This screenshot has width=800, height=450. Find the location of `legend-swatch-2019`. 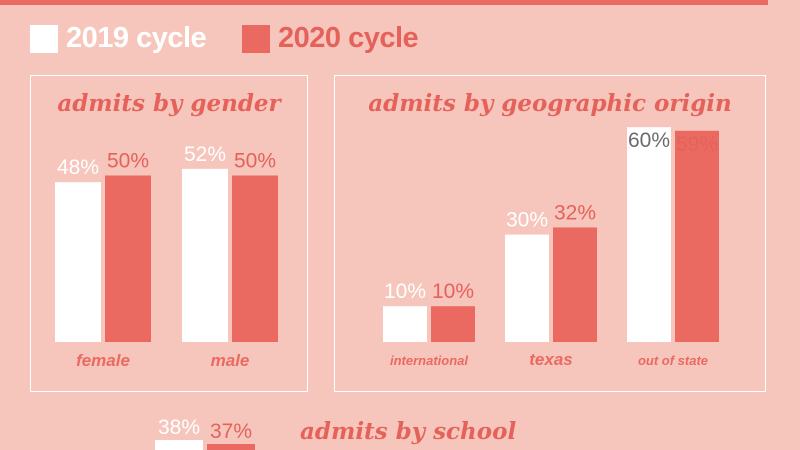

legend-swatch-2019 is located at coordinates (44, 38).